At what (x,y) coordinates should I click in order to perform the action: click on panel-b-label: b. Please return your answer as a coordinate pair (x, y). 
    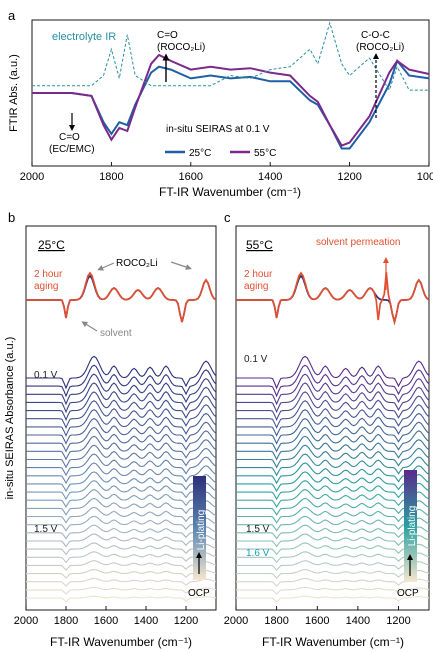
    Looking at the image, I should click on (11, 217).